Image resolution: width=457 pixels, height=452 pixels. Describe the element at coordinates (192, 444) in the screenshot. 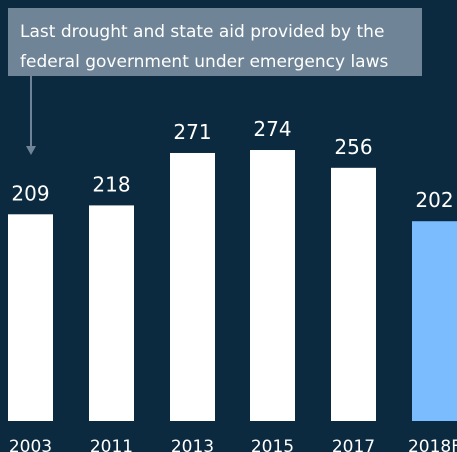

I see `category-label-2013: 2013` at that location.